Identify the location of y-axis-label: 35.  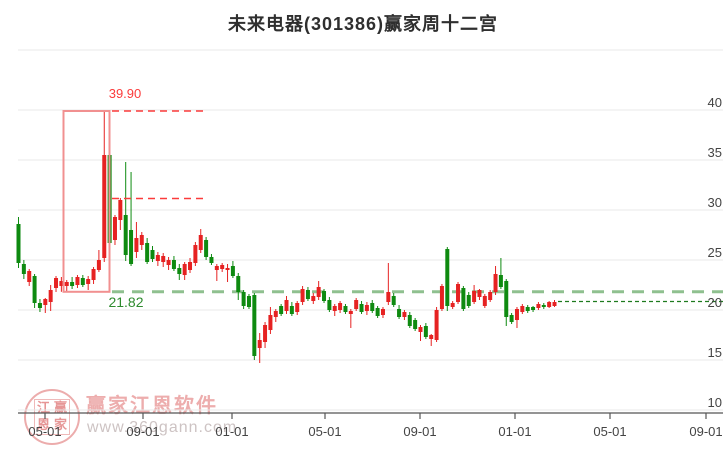
(715, 152).